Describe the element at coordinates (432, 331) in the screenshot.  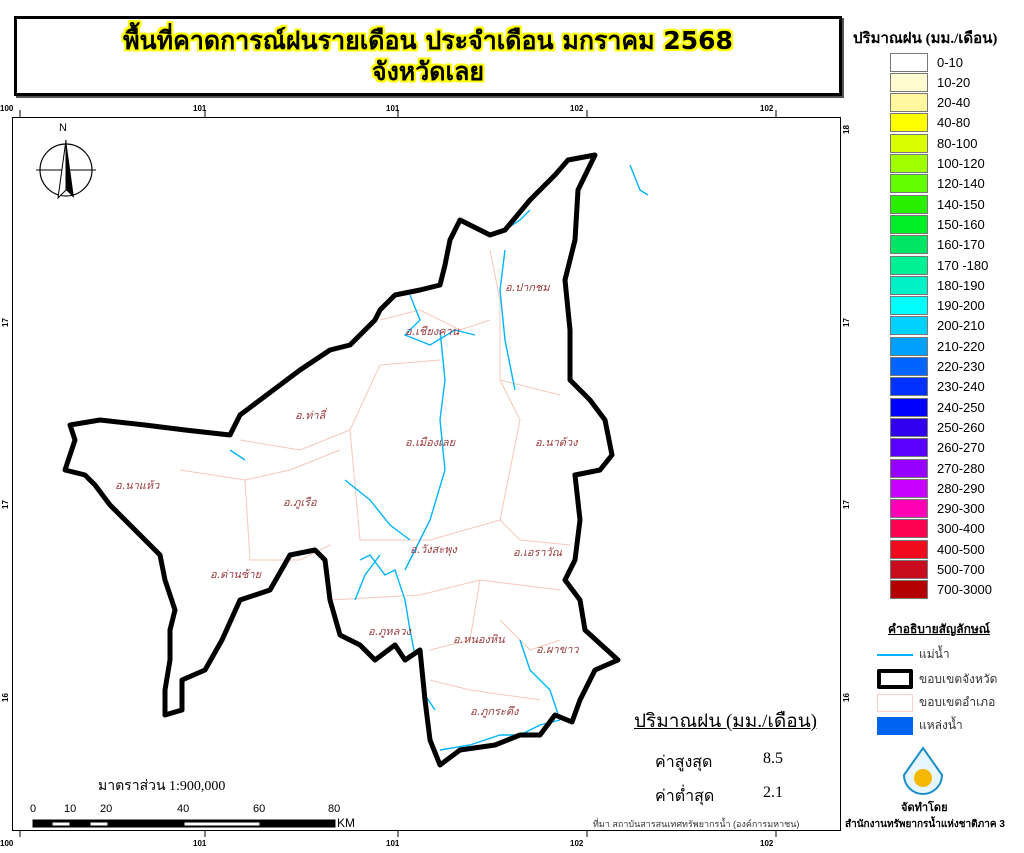
I see `district-label: อ.เชียงคาน` at that location.